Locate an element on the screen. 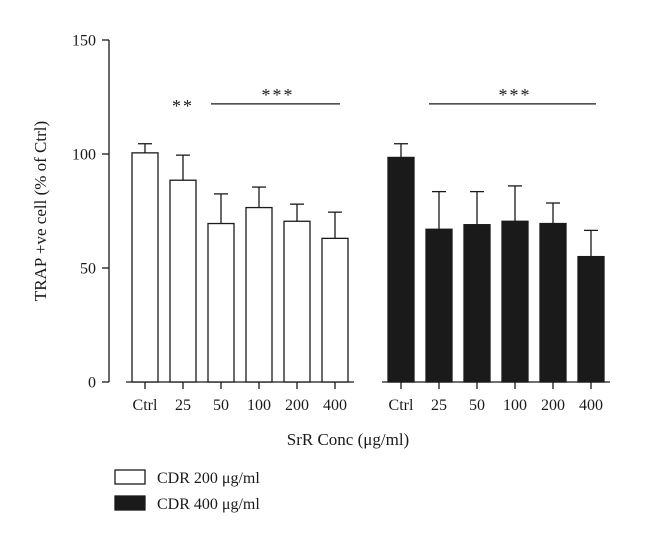 The image size is (660, 547). legend: CDR 200 μg/ml CDR 400 μg/ml is located at coordinates (187, 491).